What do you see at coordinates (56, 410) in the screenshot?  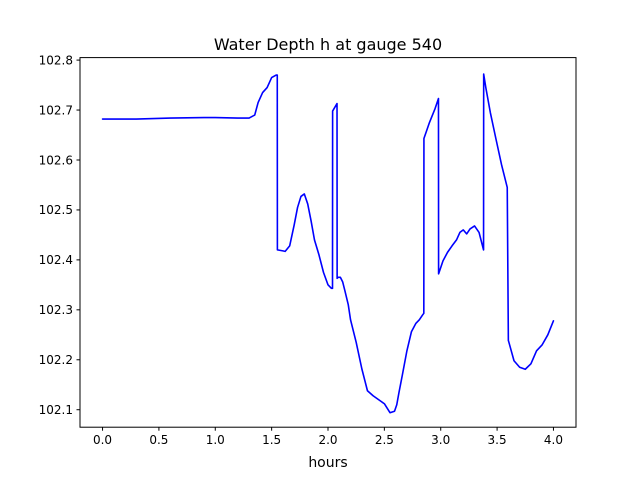 I see `y-tick-label: 102.1` at bounding box center [56, 410].